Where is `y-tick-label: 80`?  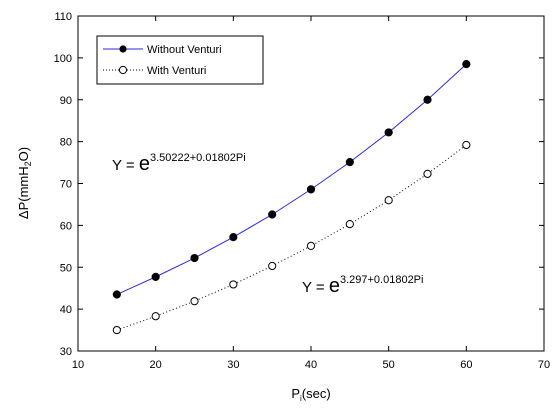 y-tick-label: 80 is located at coordinates (66, 143).